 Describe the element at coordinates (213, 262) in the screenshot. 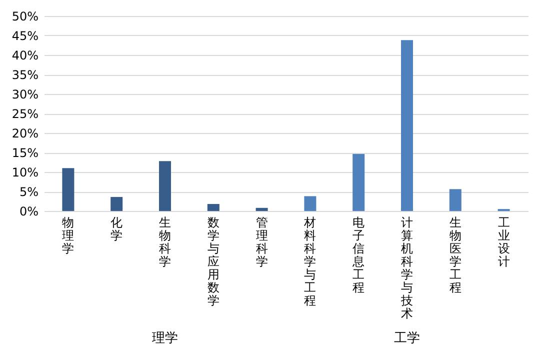

I see `x-tick-label: 数学与应用数学` at that location.